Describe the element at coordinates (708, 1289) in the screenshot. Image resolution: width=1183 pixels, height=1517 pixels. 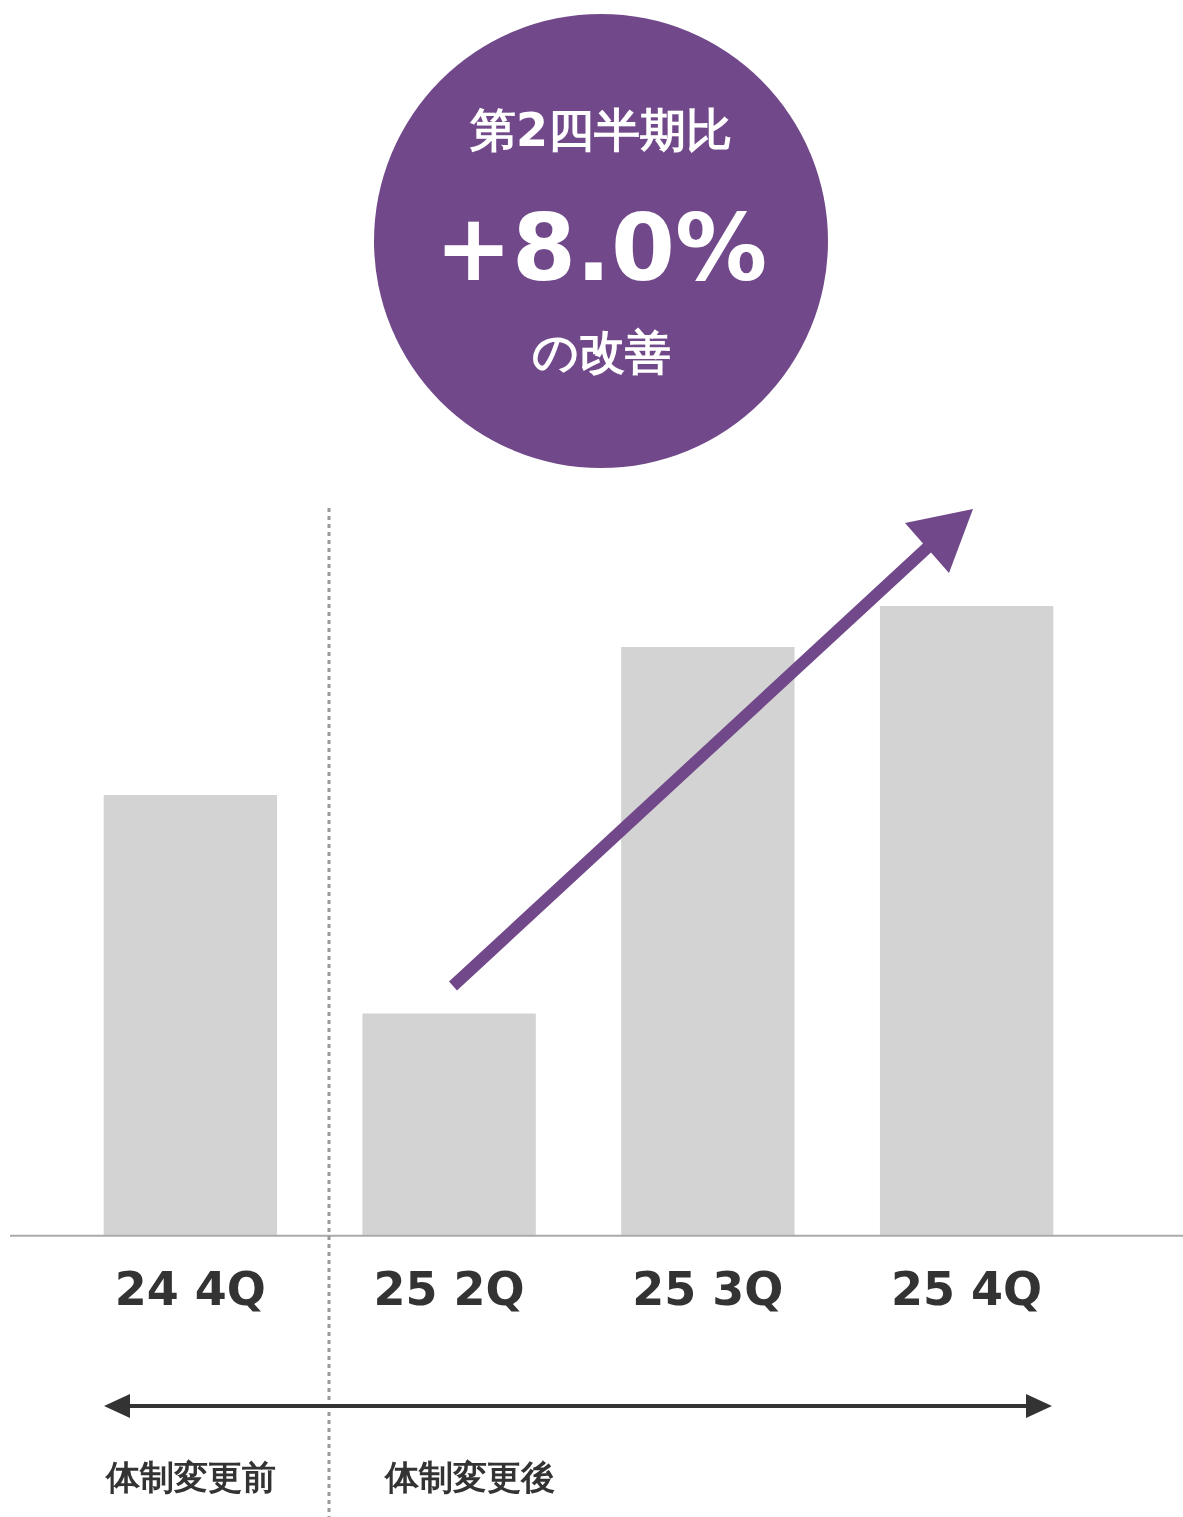
I see `x-tick-label: 25 3Q` at that location.